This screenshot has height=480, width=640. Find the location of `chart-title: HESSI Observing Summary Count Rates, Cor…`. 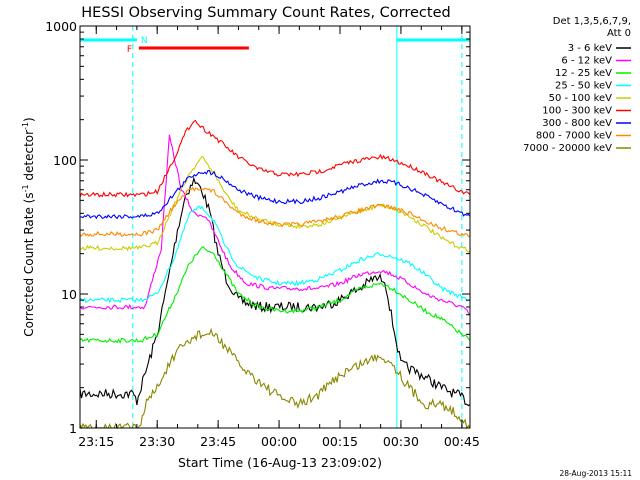

chart-title: HESSI Observing Summary Count Rates, Cor… is located at coordinates (265, 13).